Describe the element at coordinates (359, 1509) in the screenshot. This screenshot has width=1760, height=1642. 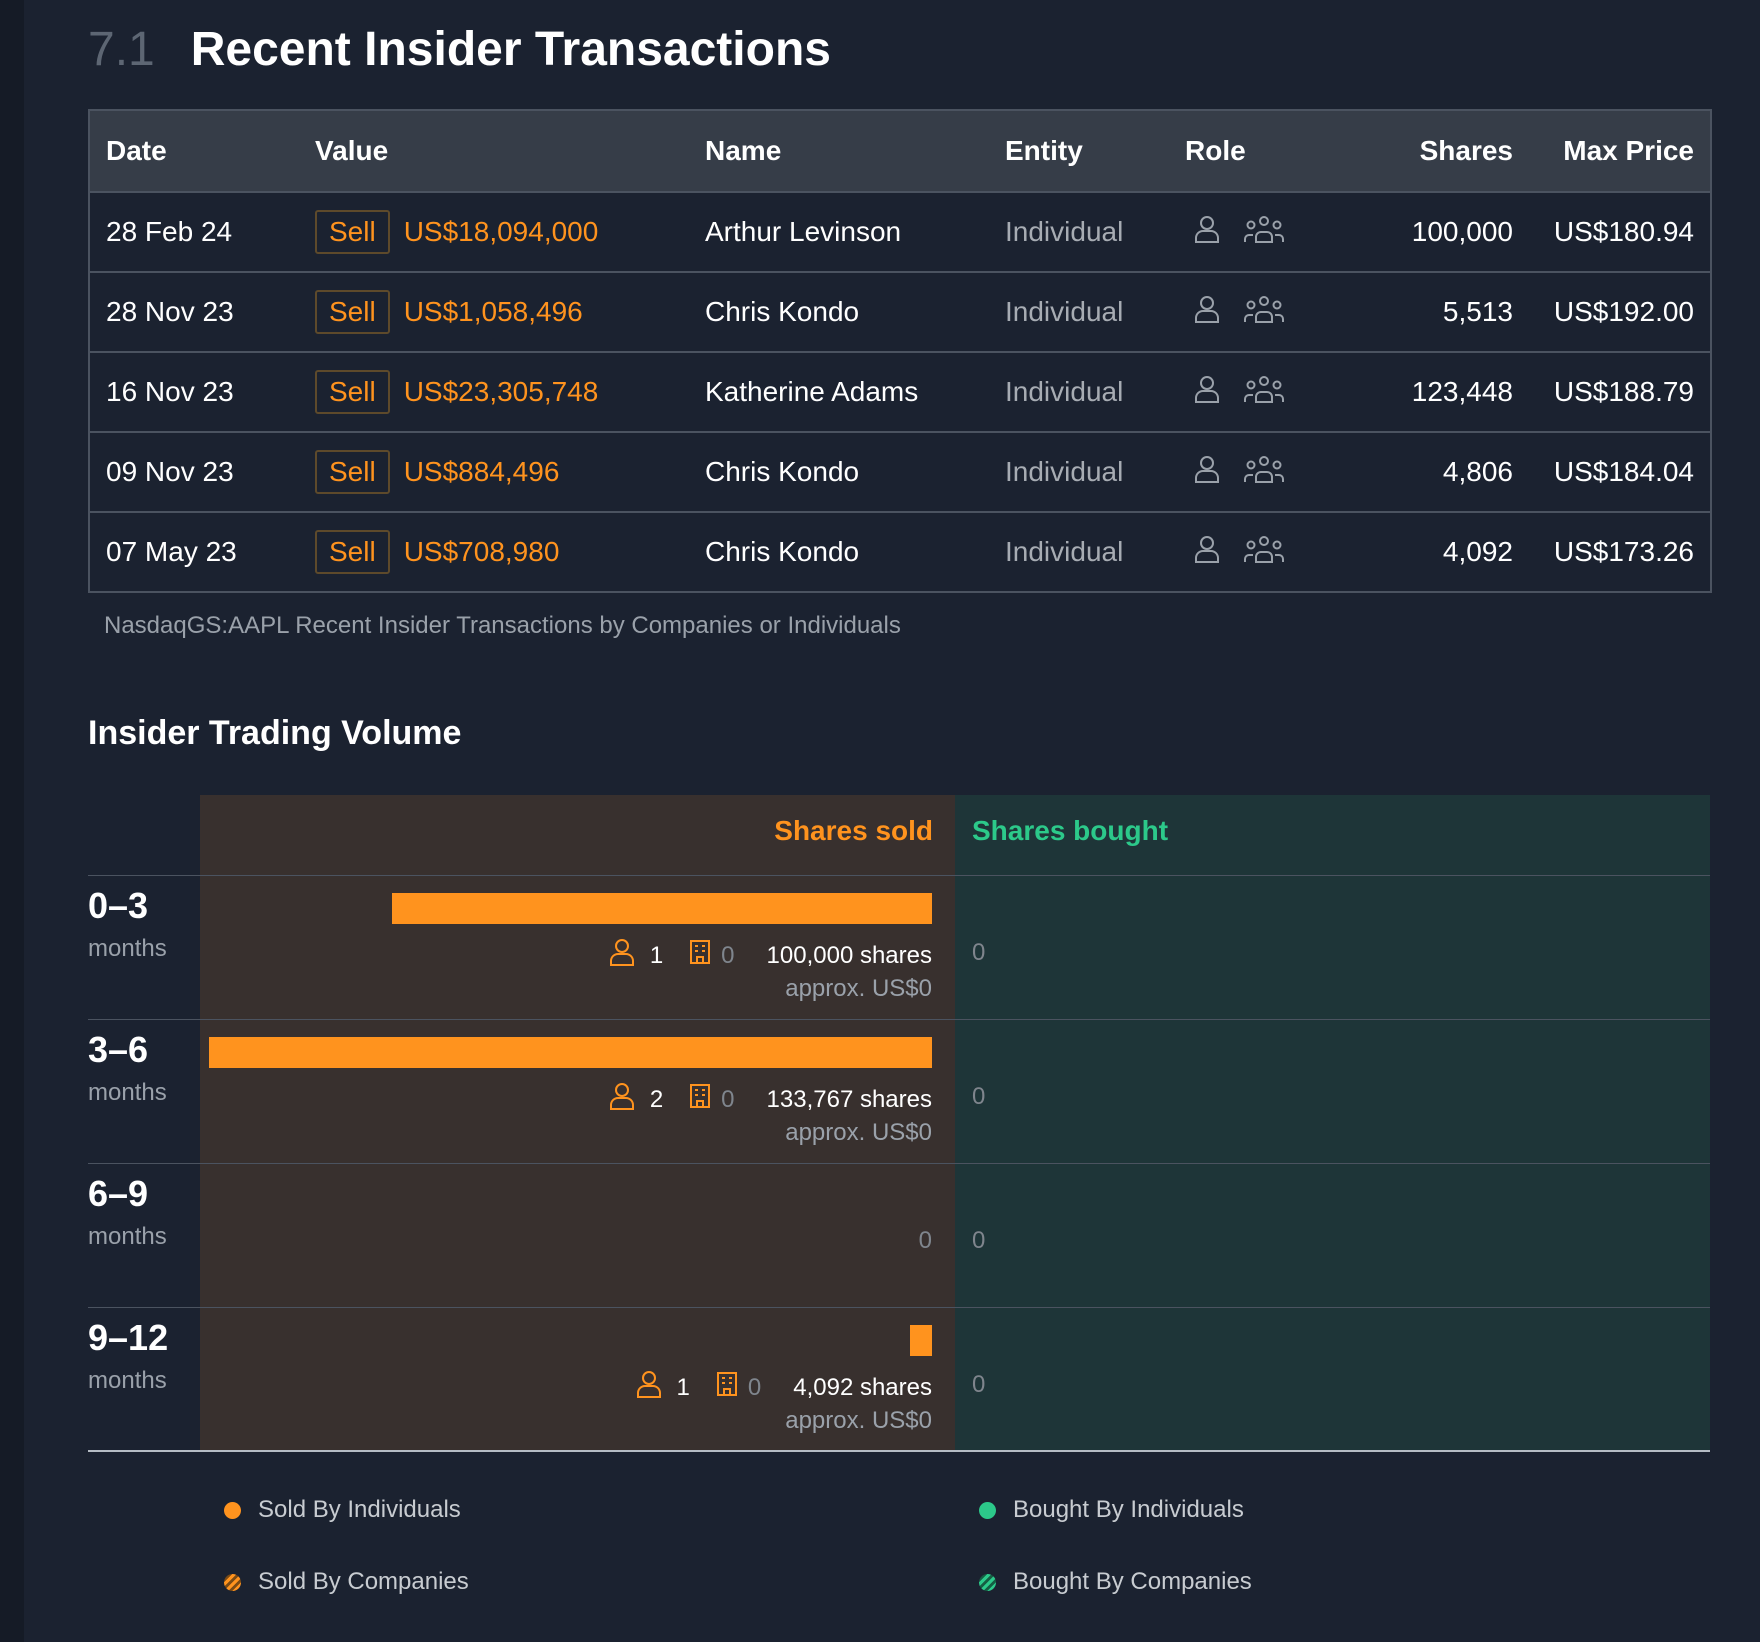
I see `legend-label: Sold By Individuals` at that location.